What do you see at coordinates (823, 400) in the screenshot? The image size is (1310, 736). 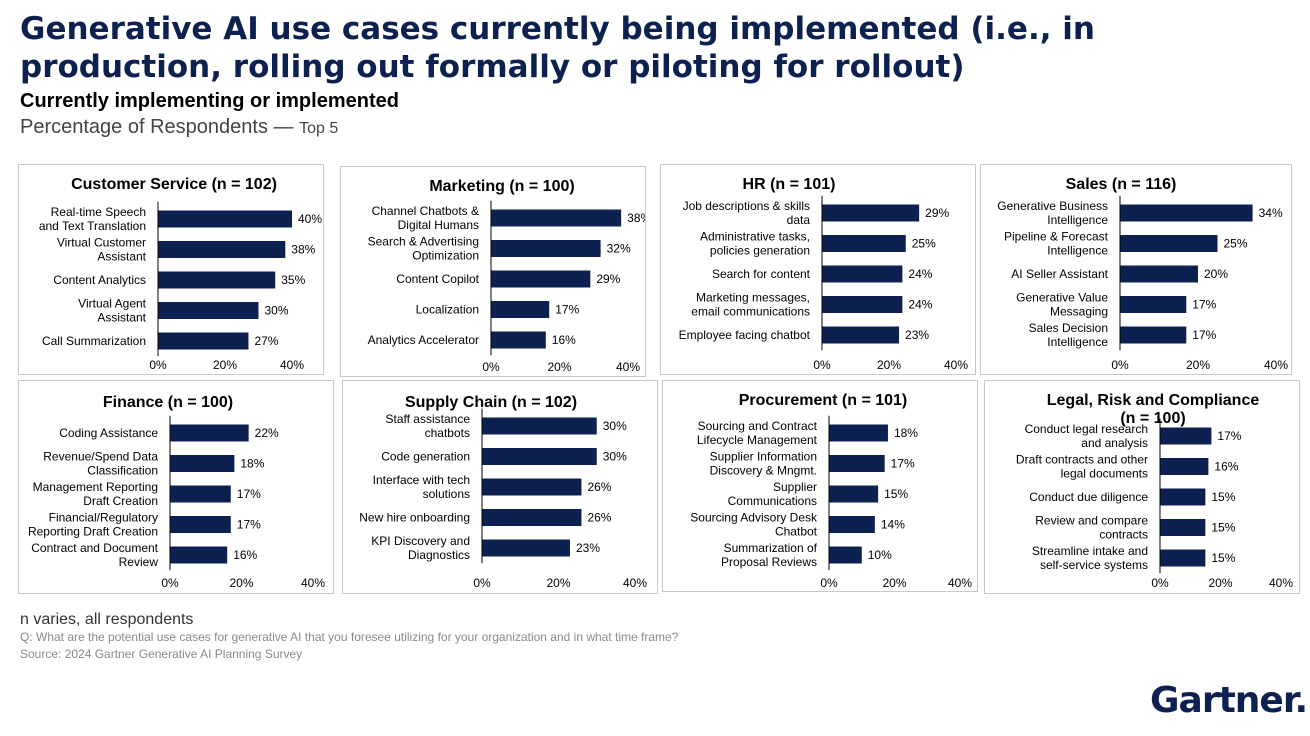 I see `chart-title: Procurement (n = 101)` at bounding box center [823, 400].